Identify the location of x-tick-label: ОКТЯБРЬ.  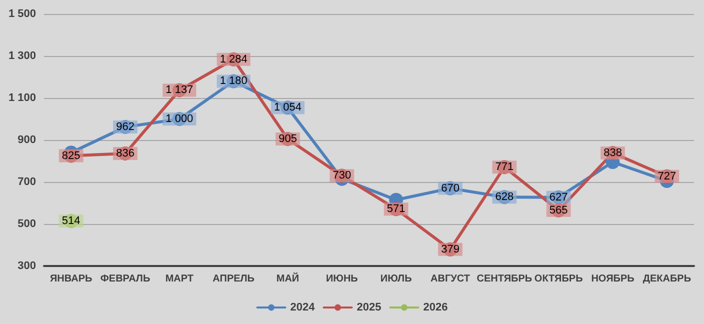
(558, 279).